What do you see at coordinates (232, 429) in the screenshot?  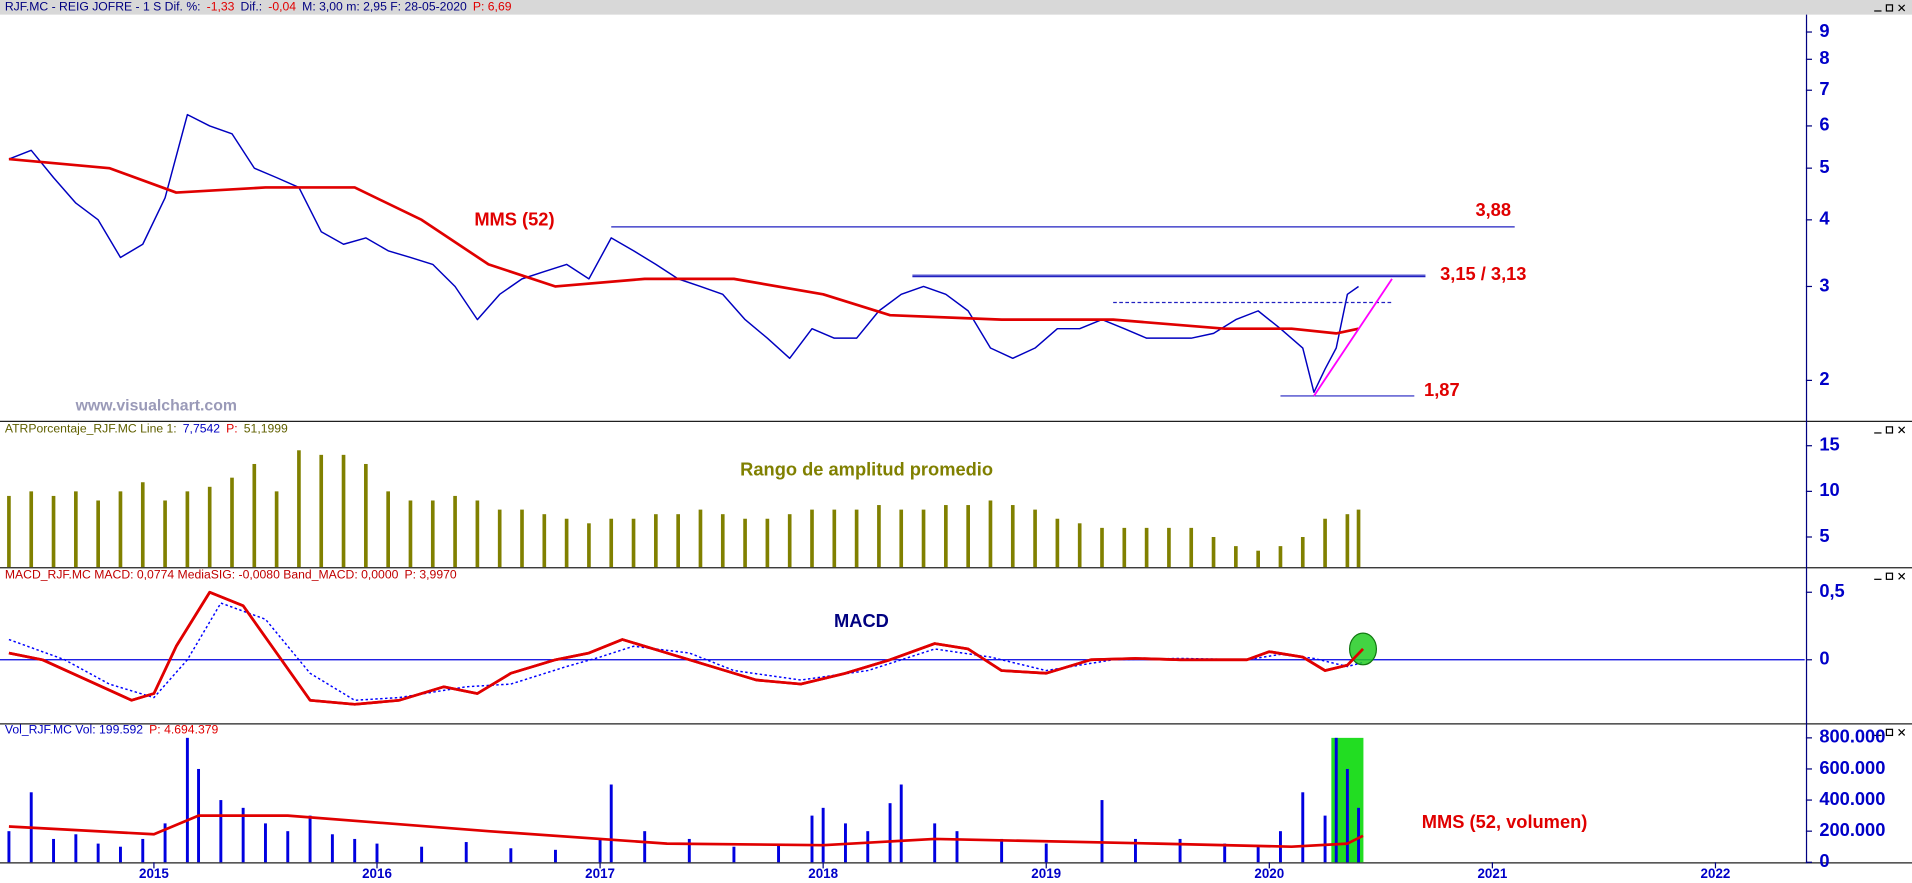 I see `info-segment: P:` at bounding box center [232, 429].